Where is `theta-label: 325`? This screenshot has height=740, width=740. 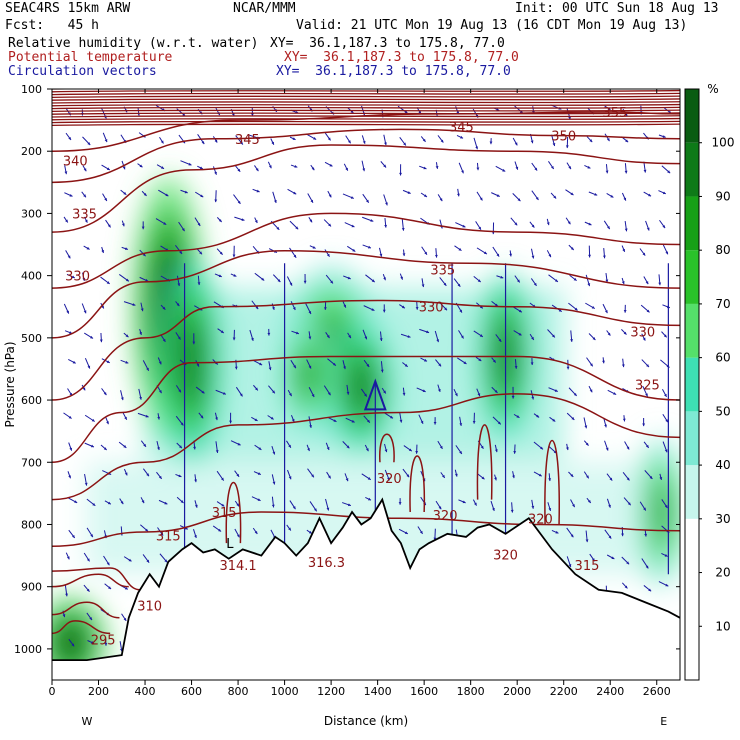 theta-label: 325 is located at coordinates (647, 386).